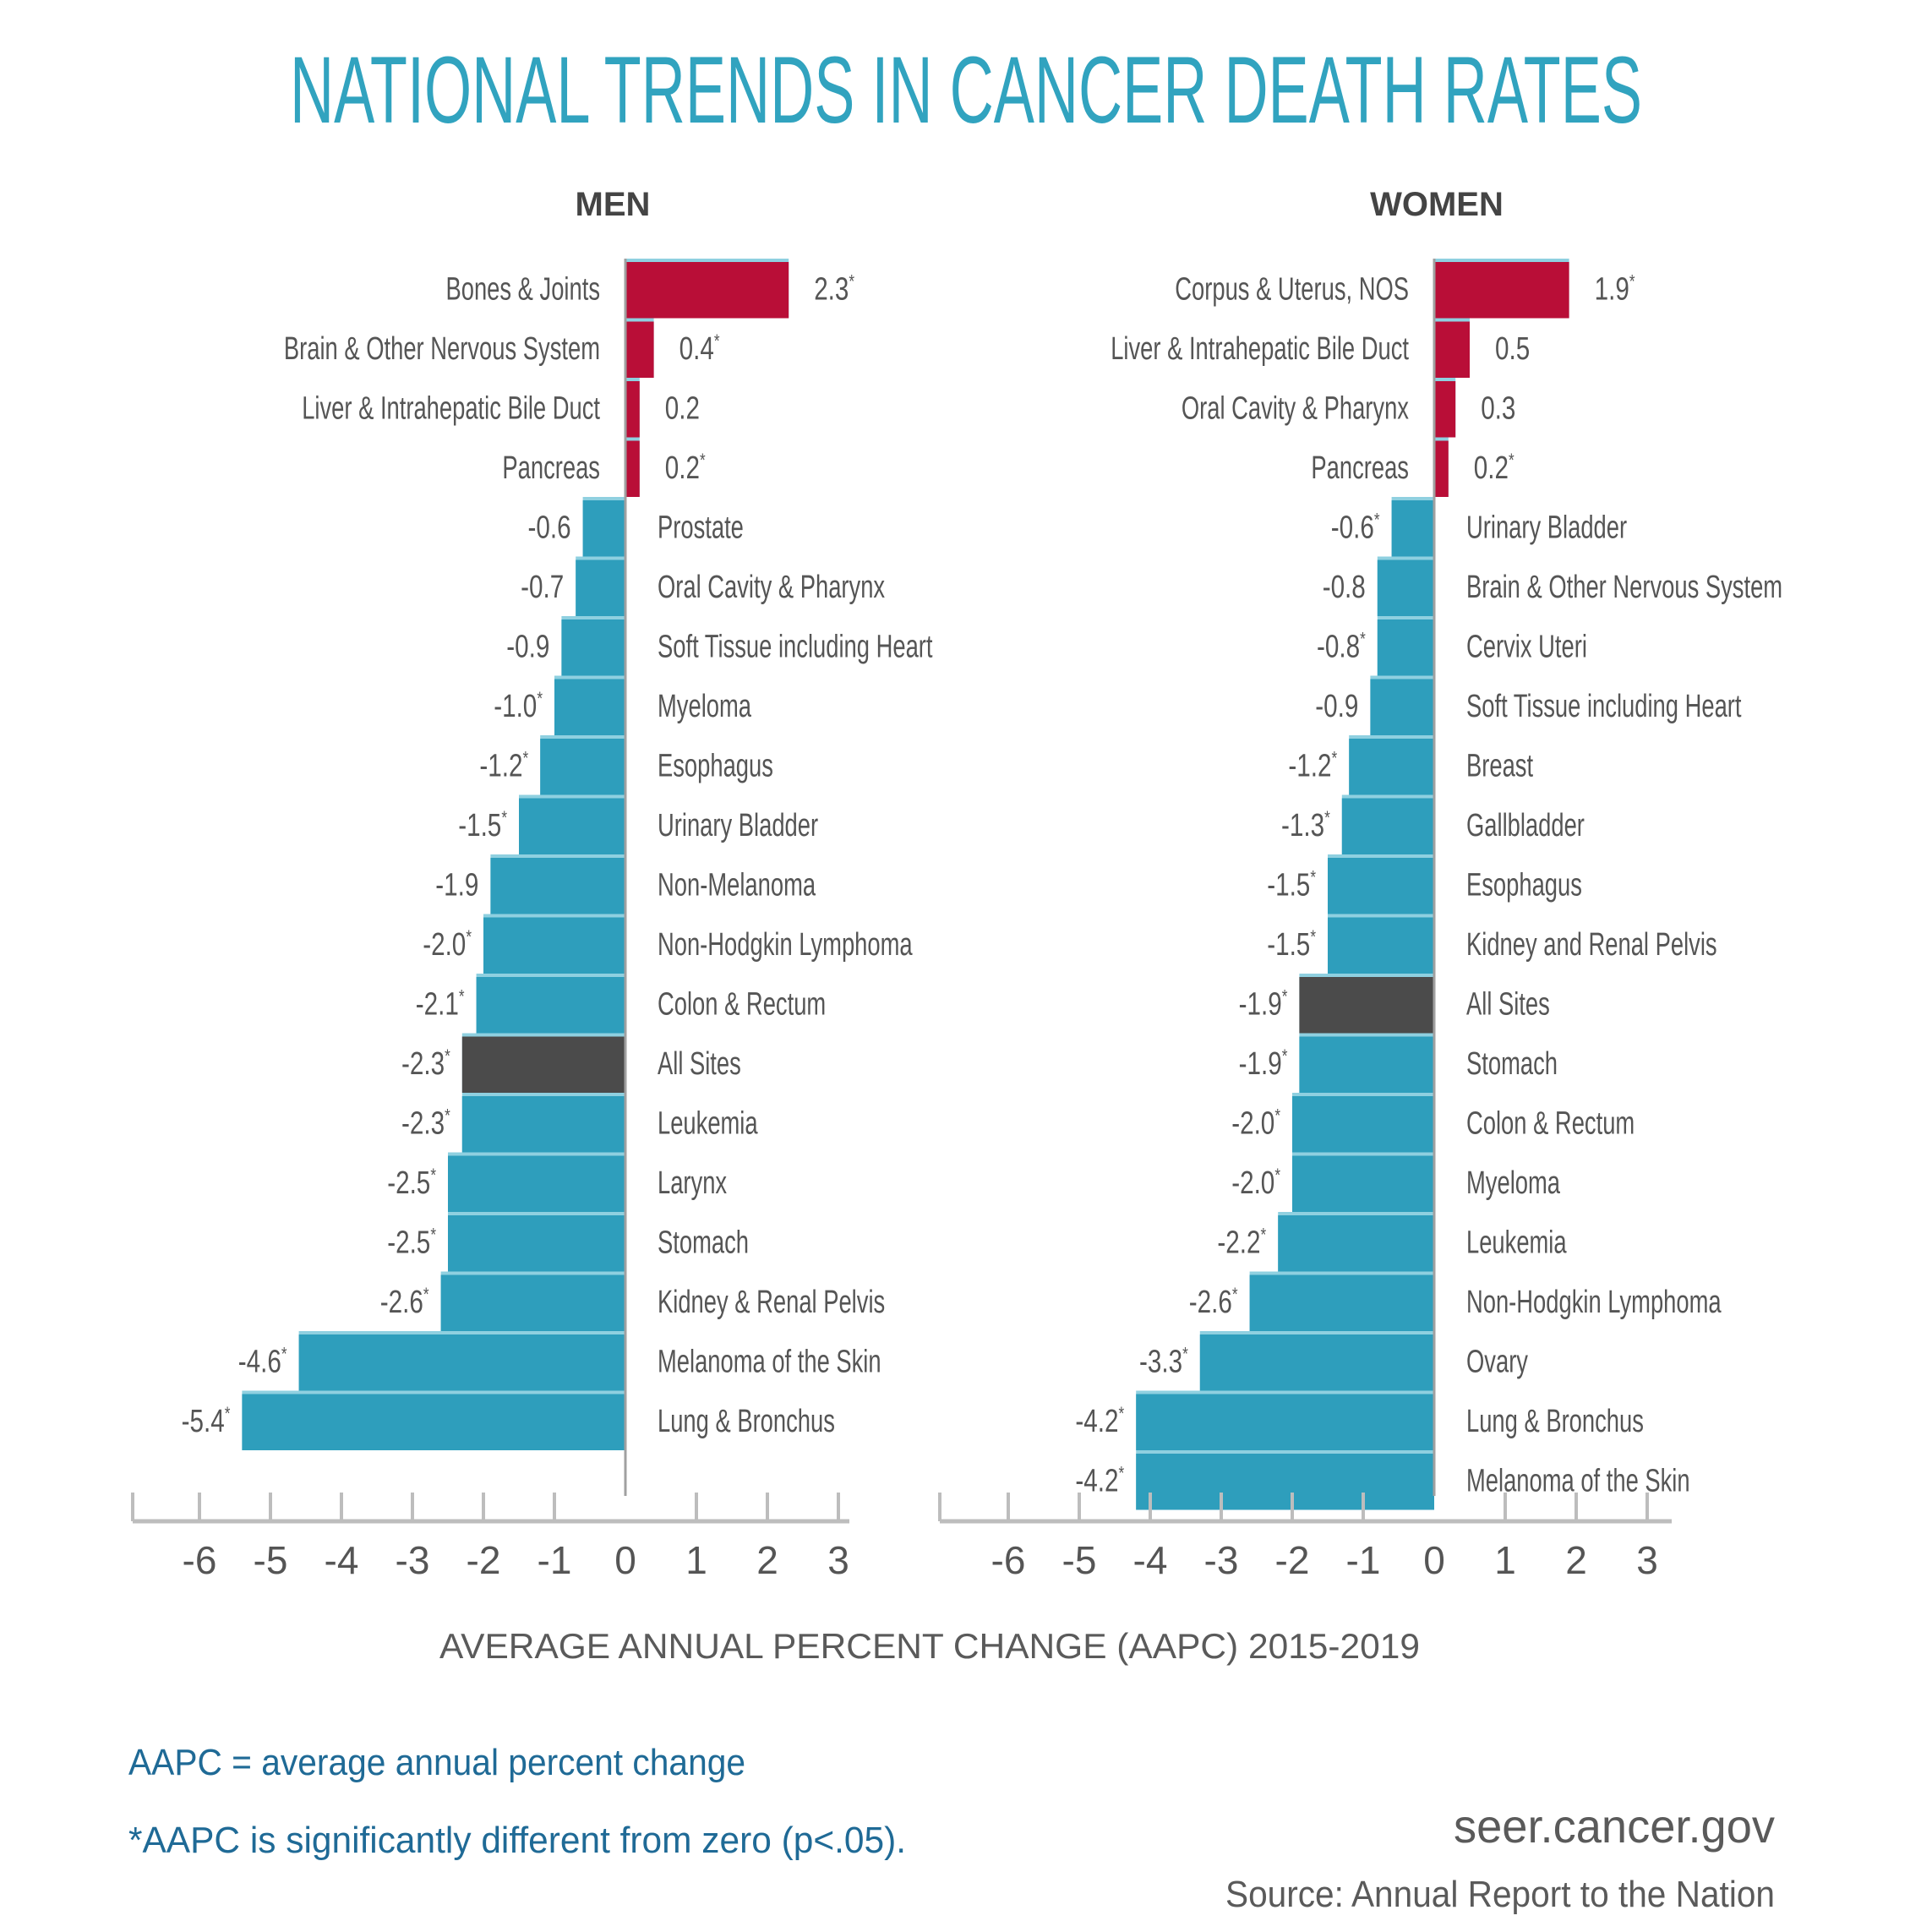 This screenshot has height=1932, width=1932. What do you see at coordinates (523, 289) in the screenshot?
I see `category-label: Bones & Joints` at bounding box center [523, 289].